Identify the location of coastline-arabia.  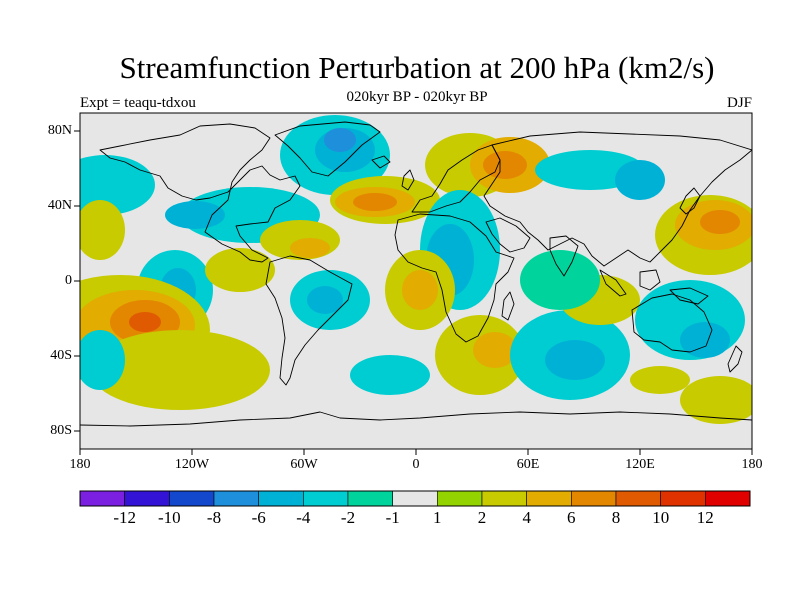
(508, 235).